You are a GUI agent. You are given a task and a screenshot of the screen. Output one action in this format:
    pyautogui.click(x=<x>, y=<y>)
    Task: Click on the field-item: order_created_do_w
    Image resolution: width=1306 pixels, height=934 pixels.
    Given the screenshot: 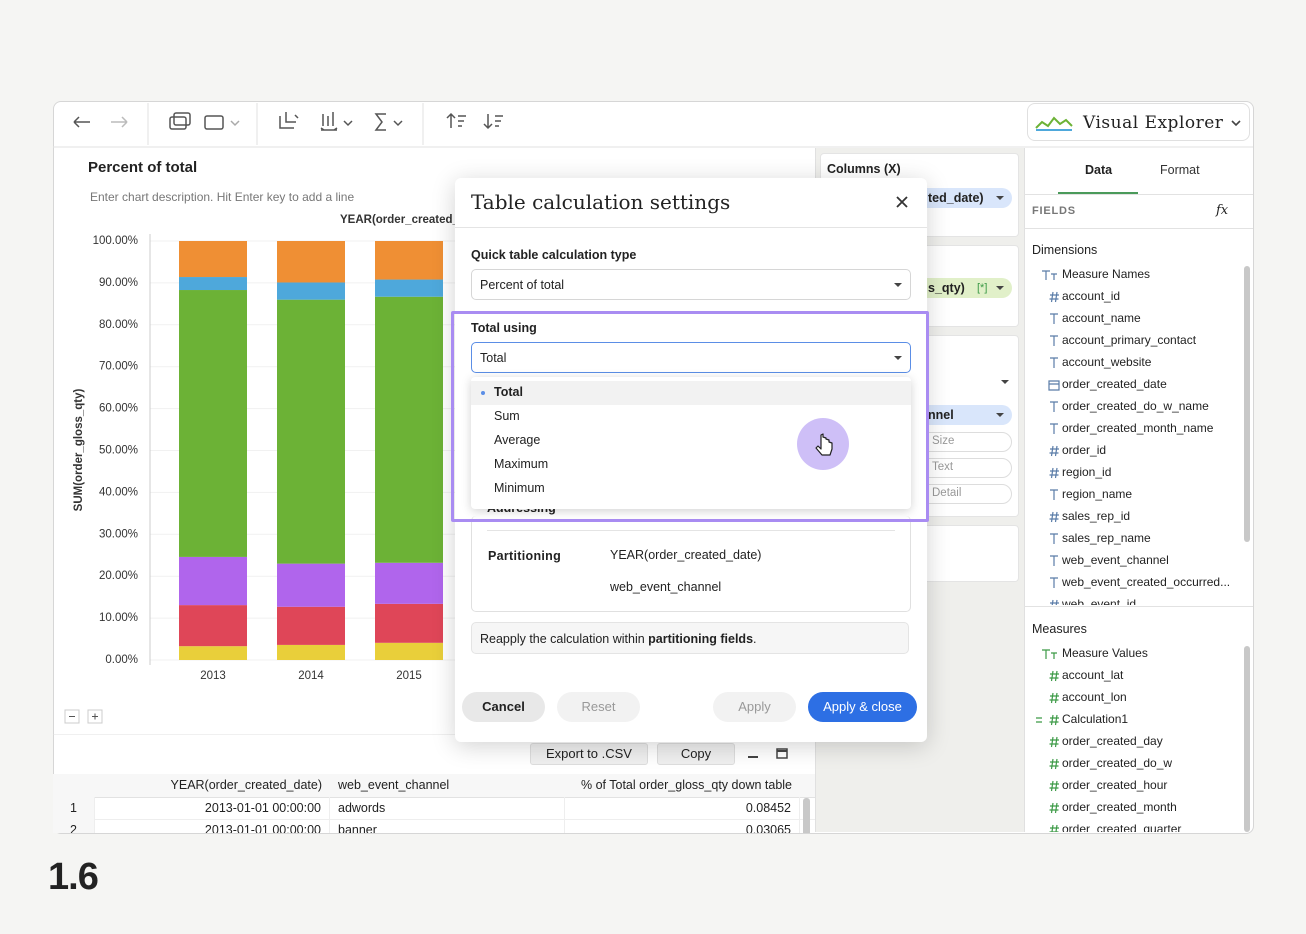 What is the action you would take?
    pyautogui.click(x=1131, y=764)
    